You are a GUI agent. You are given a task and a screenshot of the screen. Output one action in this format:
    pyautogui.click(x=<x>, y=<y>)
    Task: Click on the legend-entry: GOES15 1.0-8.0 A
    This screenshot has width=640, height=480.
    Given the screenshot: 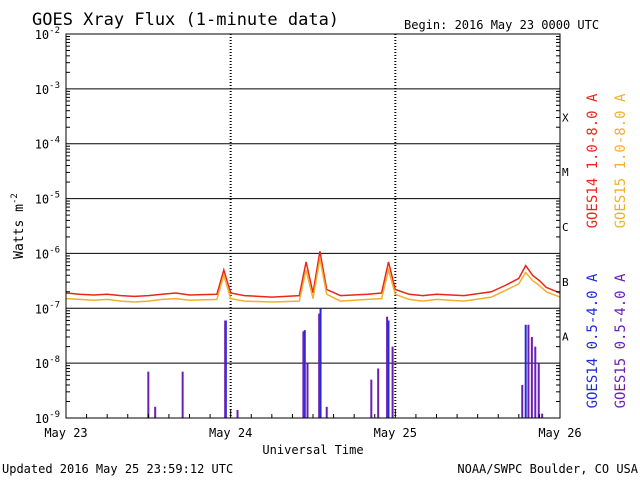 What is the action you would take?
    pyautogui.click(x=621, y=160)
    